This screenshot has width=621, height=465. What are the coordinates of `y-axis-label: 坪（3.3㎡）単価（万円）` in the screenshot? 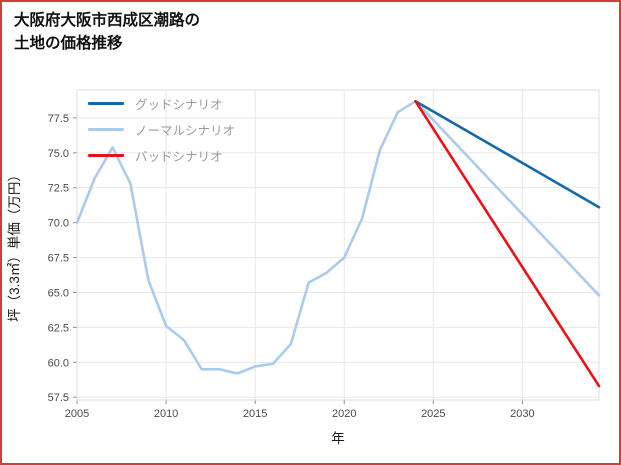 It's located at (14, 245).